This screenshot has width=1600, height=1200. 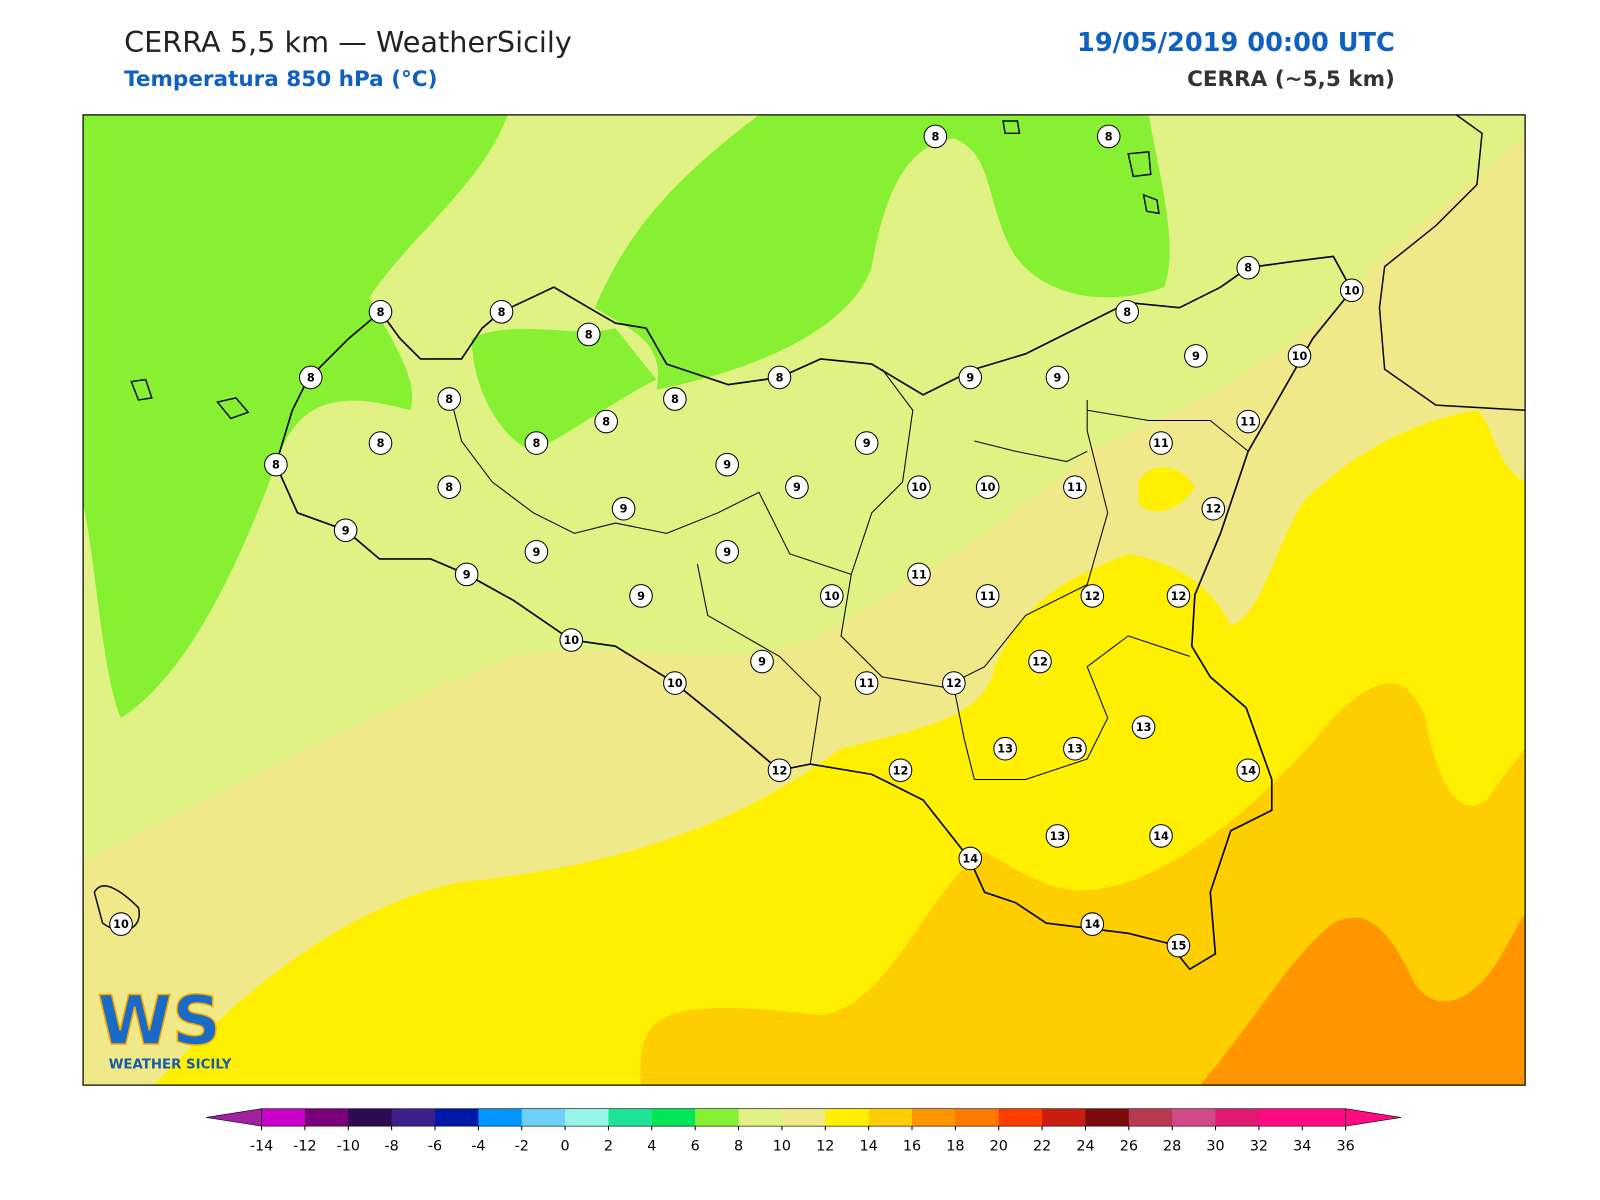 I want to click on colorbar-tick-label: 6, so click(x=695, y=1147).